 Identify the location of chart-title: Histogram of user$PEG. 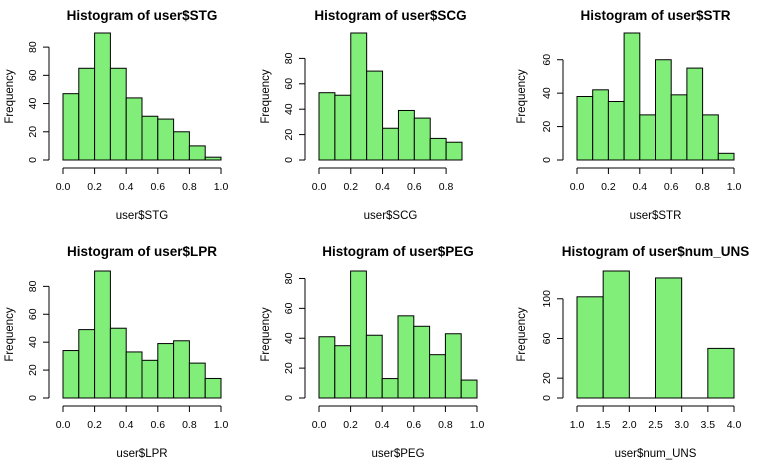
(398, 251).